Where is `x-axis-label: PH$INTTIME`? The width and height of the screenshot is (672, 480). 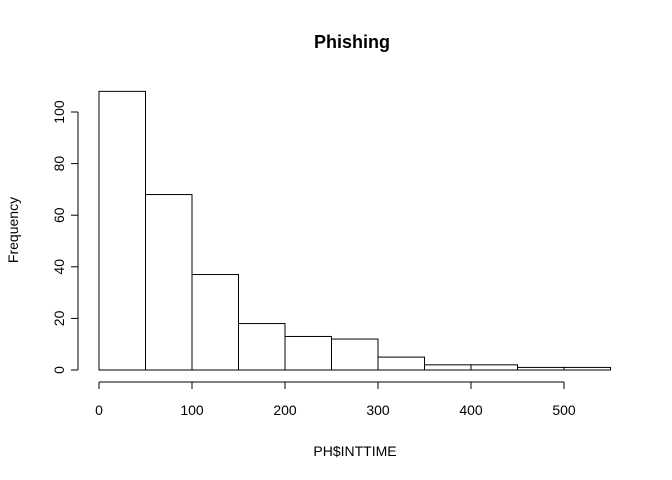
x-axis-label: PH$INTTIME is located at coordinates (354, 451).